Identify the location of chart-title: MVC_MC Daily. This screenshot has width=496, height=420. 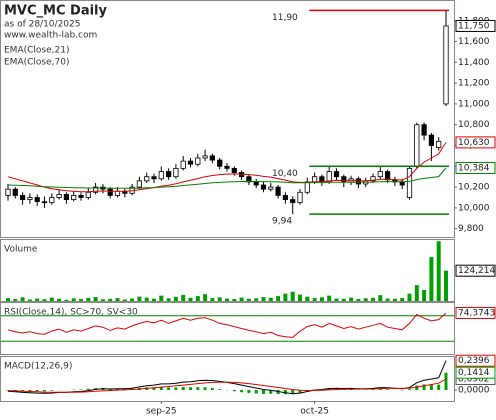
(56, 11).